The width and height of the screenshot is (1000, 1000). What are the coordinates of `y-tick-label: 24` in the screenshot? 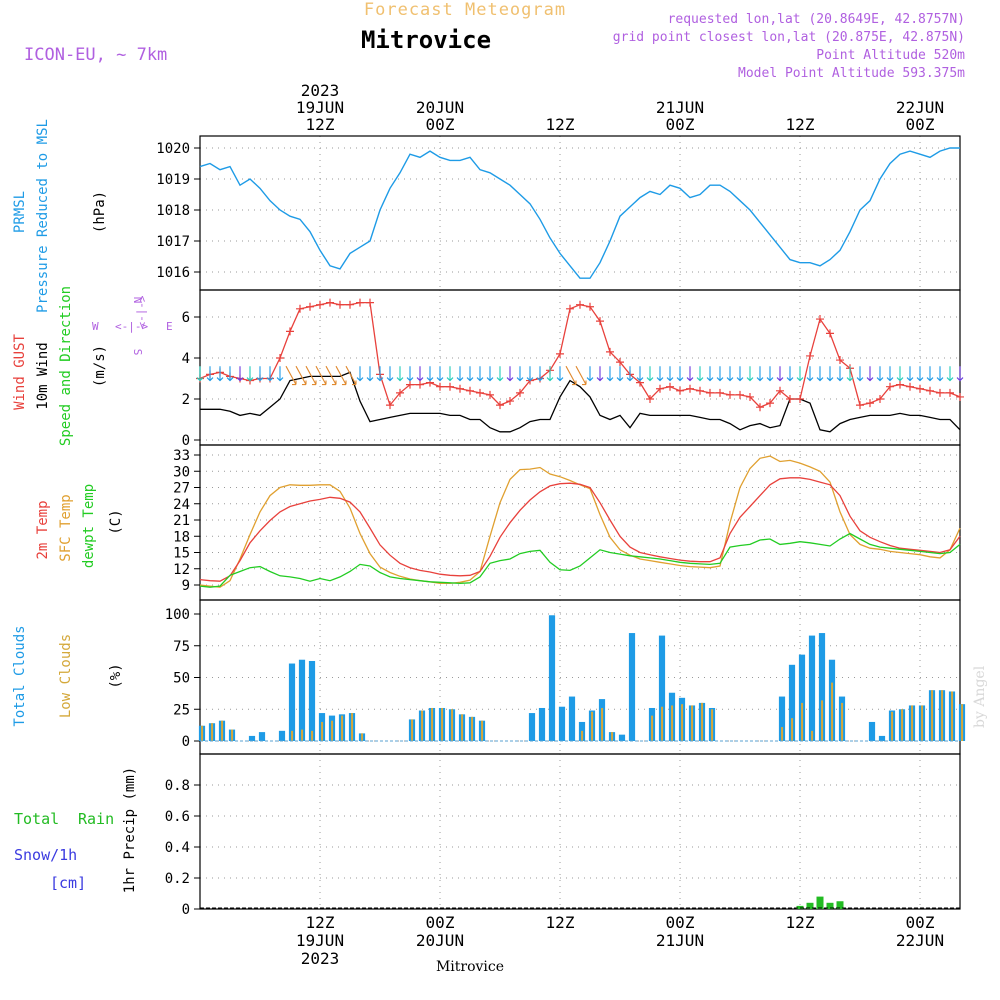 It's located at (181, 505).